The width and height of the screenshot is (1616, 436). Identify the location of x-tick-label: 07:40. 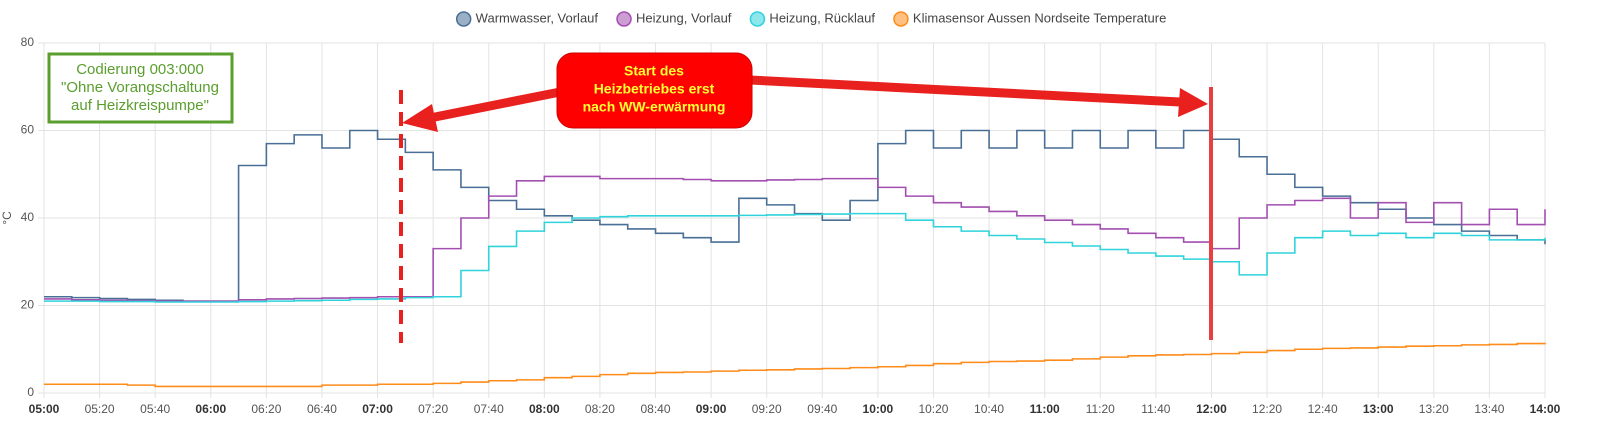
(489, 409).